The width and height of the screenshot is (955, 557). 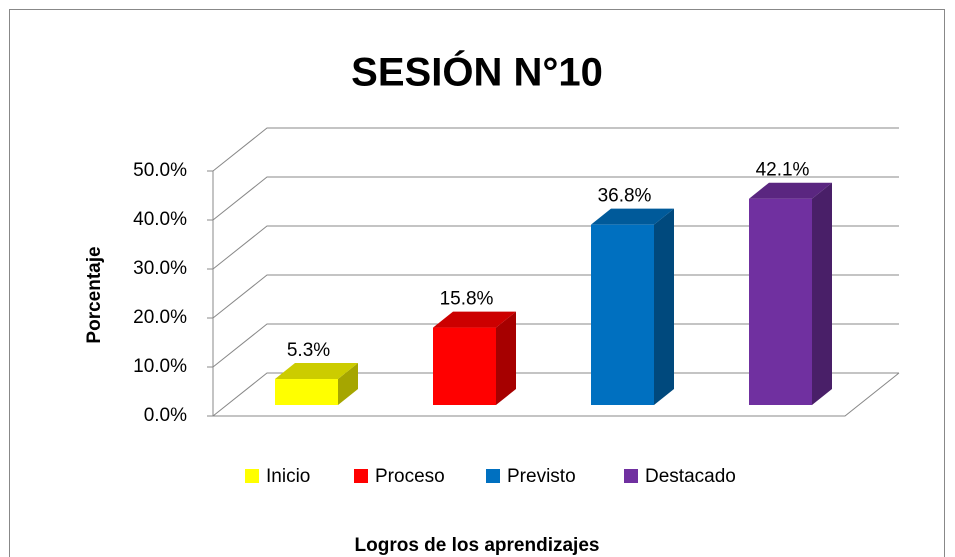 I want to click on y-tick-label: 20.0%, so click(x=160, y=317).